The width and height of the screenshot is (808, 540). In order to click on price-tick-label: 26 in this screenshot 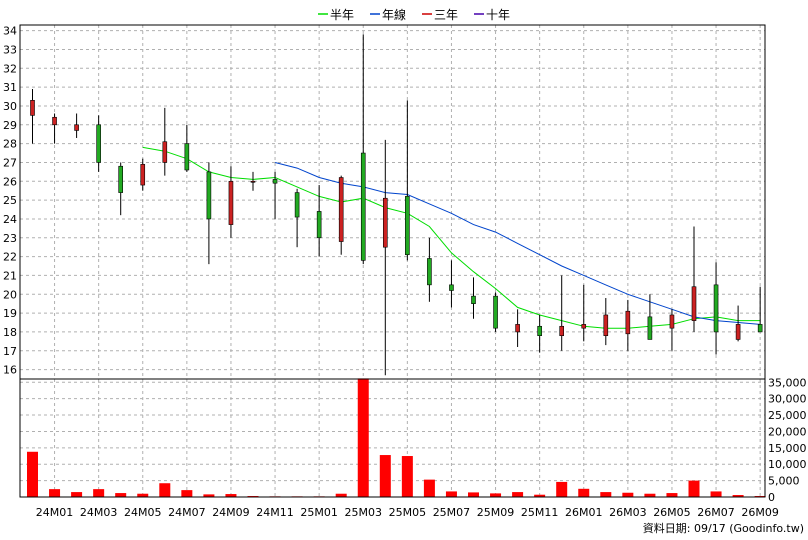, I will do `click(10, 181)`.